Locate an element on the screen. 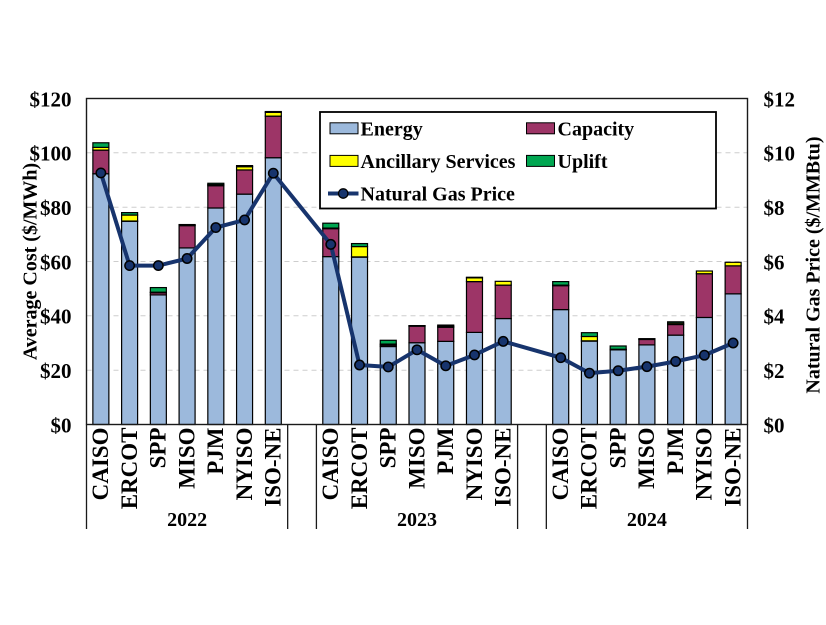  svg-text: Uplift is located at coordinates (583, 162).